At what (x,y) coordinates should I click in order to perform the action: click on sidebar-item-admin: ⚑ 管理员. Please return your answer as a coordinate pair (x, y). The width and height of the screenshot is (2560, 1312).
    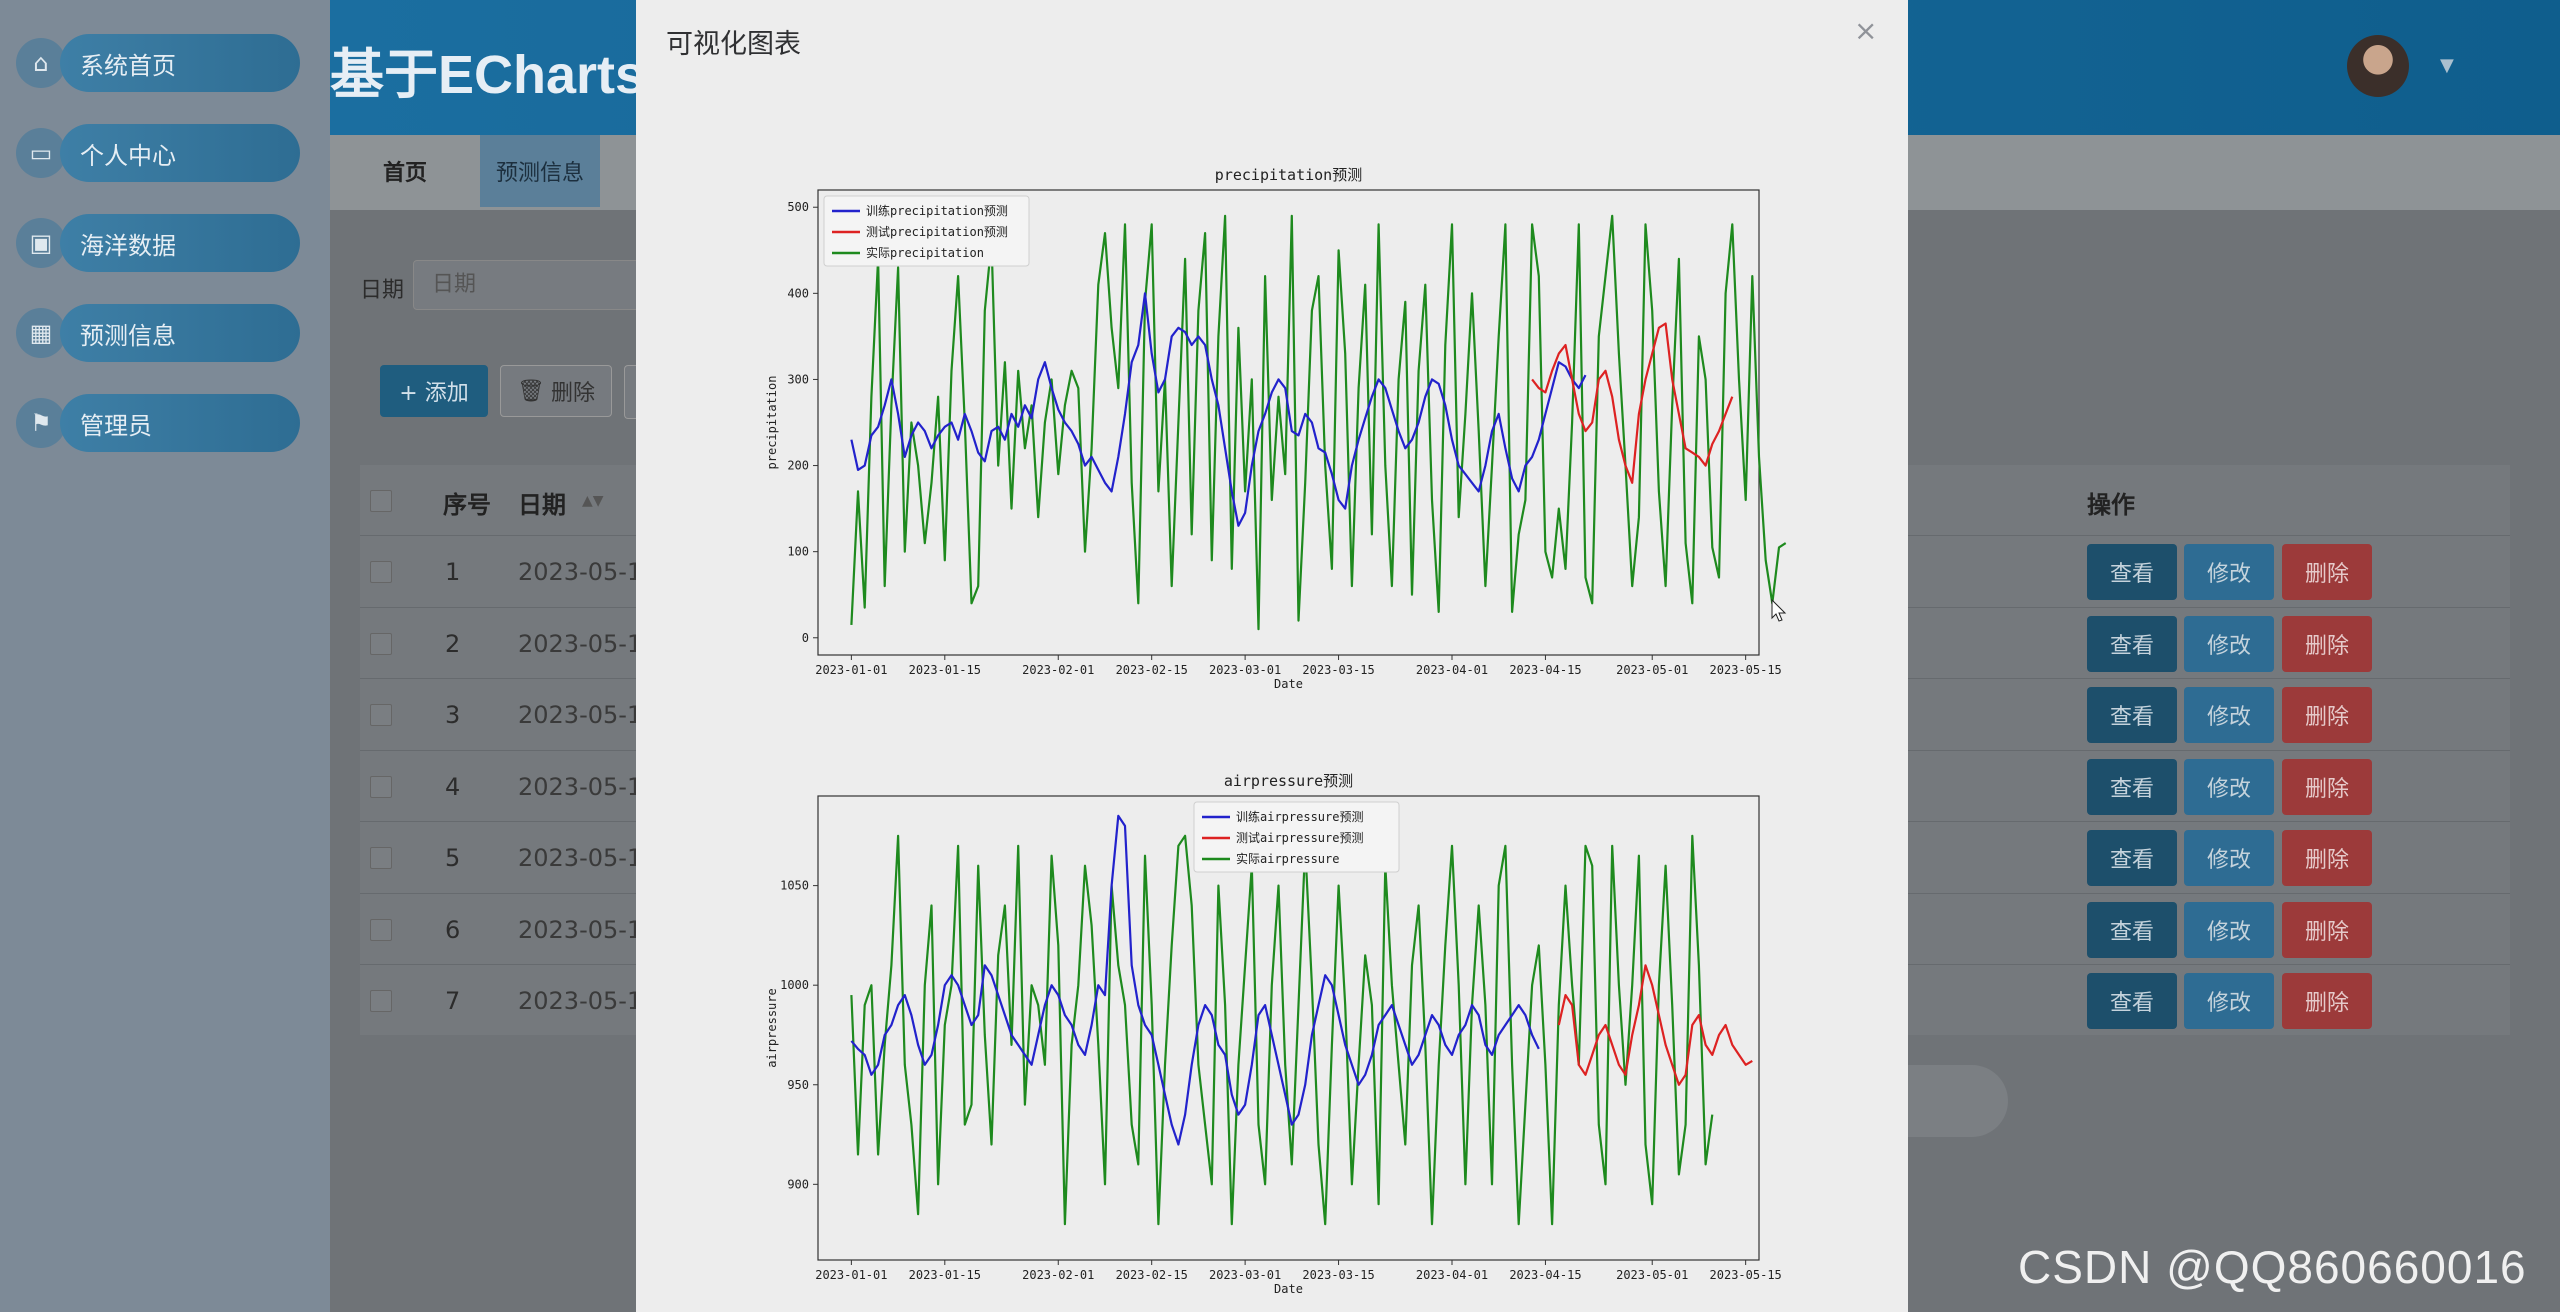
    Looking at the image, I should click on (161, 423).